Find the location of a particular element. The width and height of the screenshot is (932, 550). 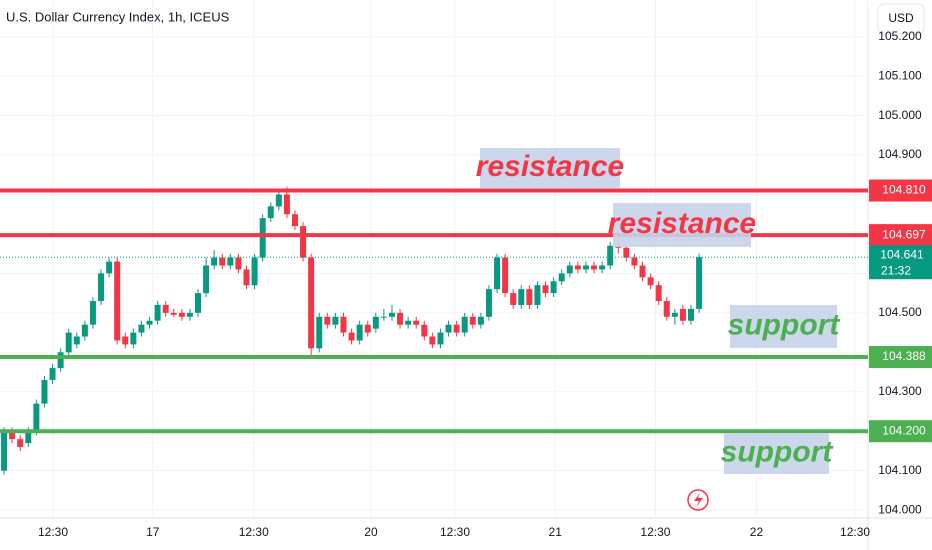

x-tick-label: 21 is located at coordinates (556, 532).